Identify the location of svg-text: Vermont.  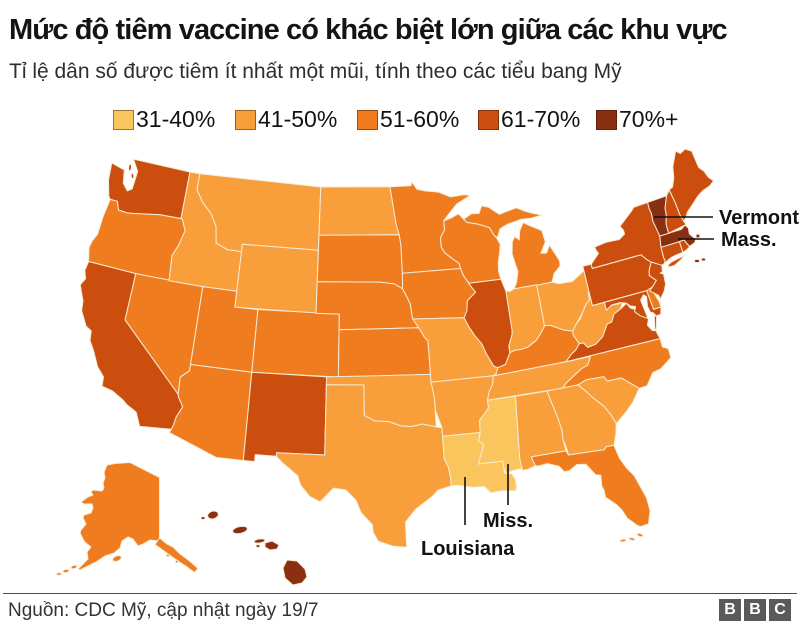
(759, 218).